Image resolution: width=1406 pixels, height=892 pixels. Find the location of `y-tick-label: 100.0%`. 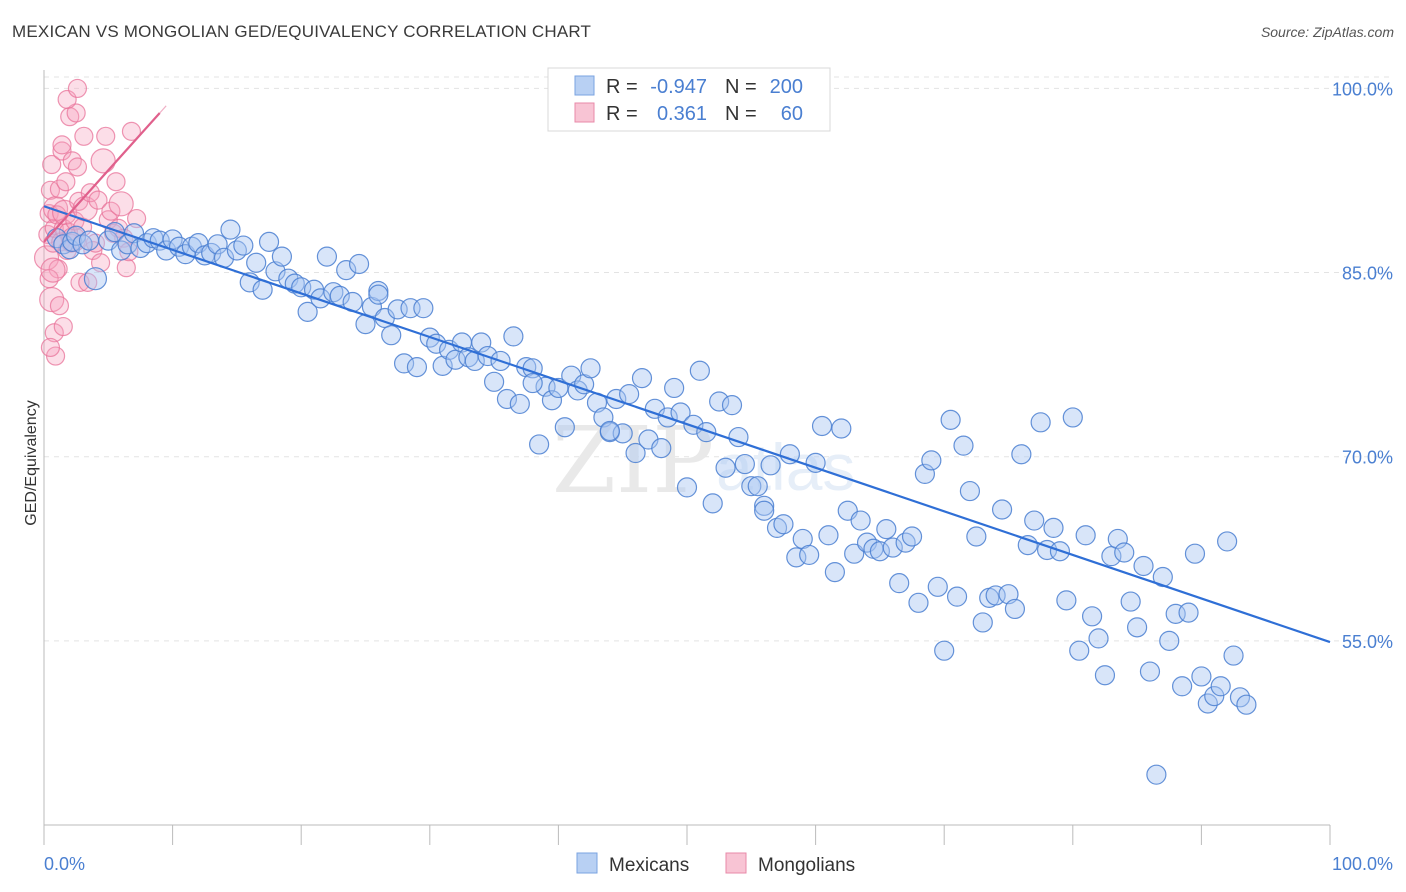

y-tick-label: 100.0% is located at coordinates (1362, 89).